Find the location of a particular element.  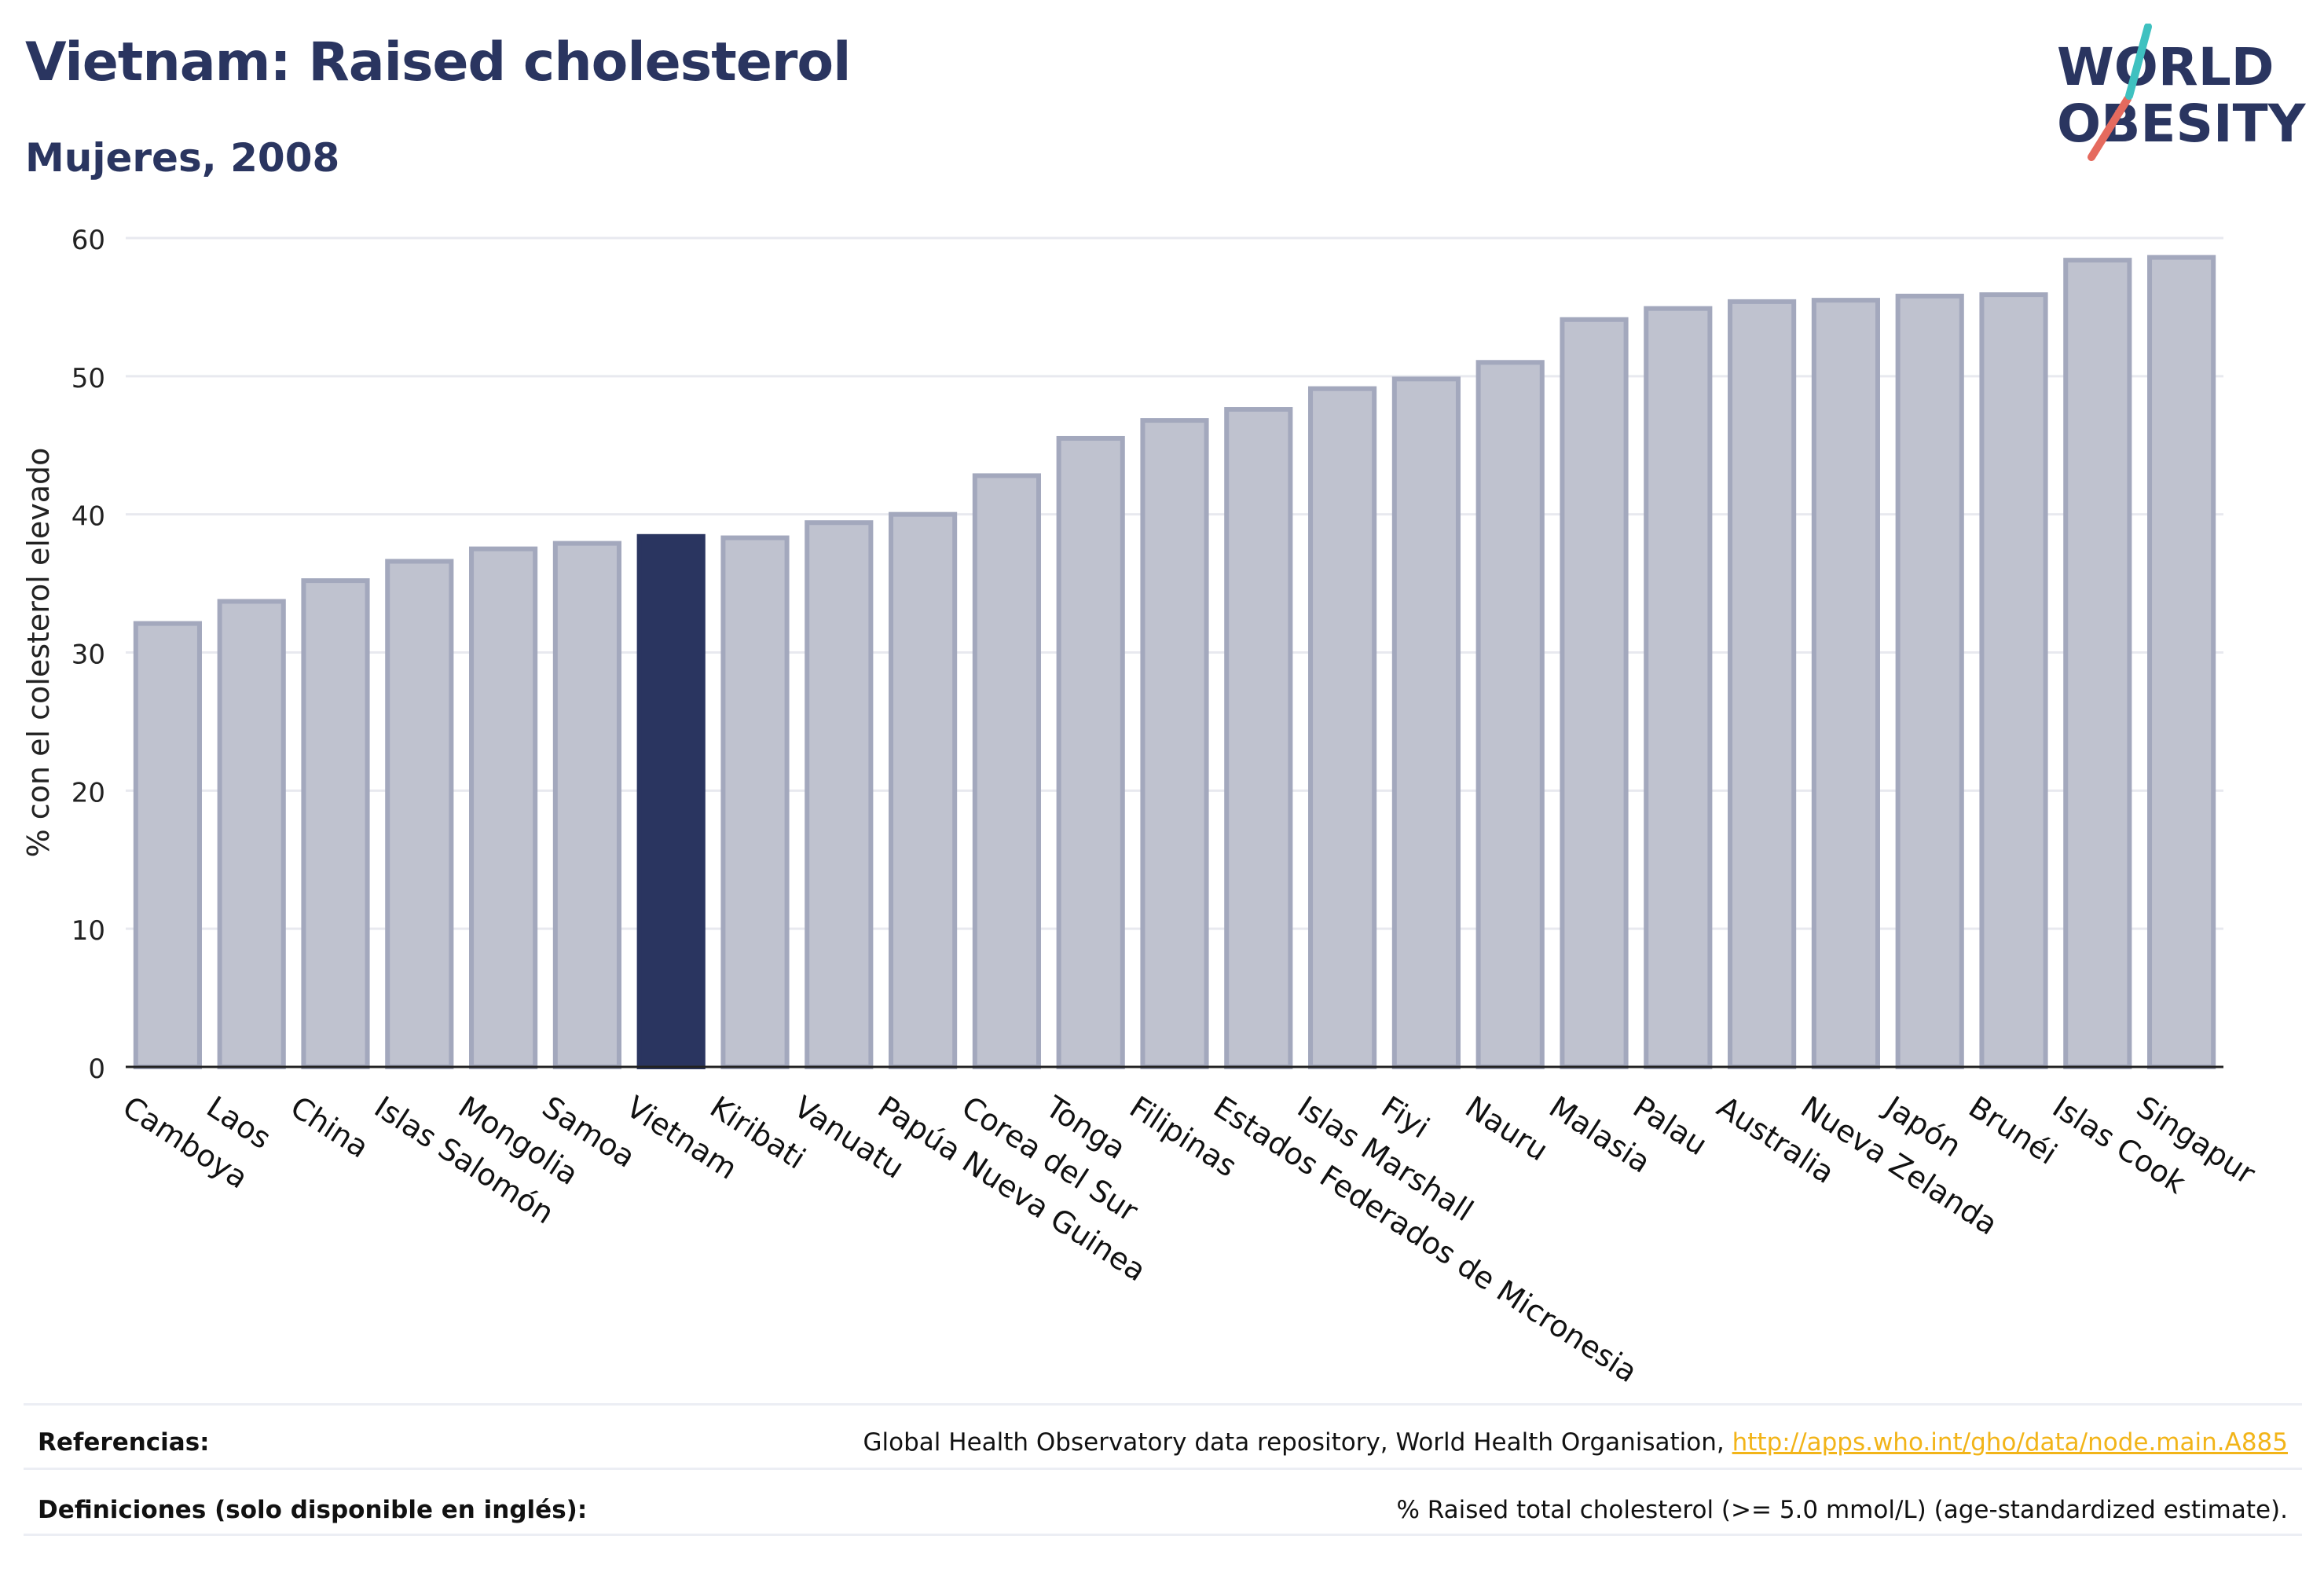

bar-vanuatu is located at coordinates (839, 794).